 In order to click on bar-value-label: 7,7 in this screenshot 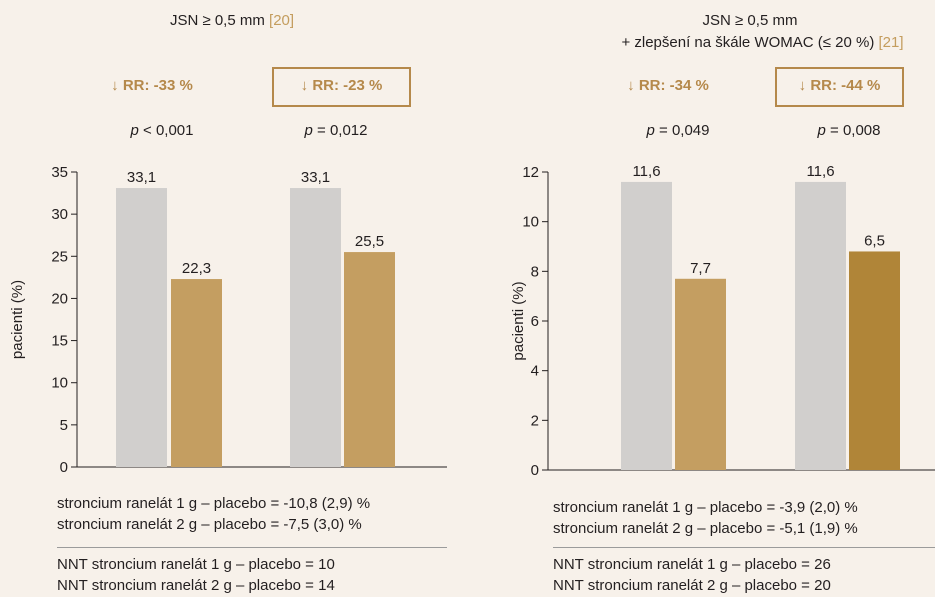, I will do `click(700, 268)`.